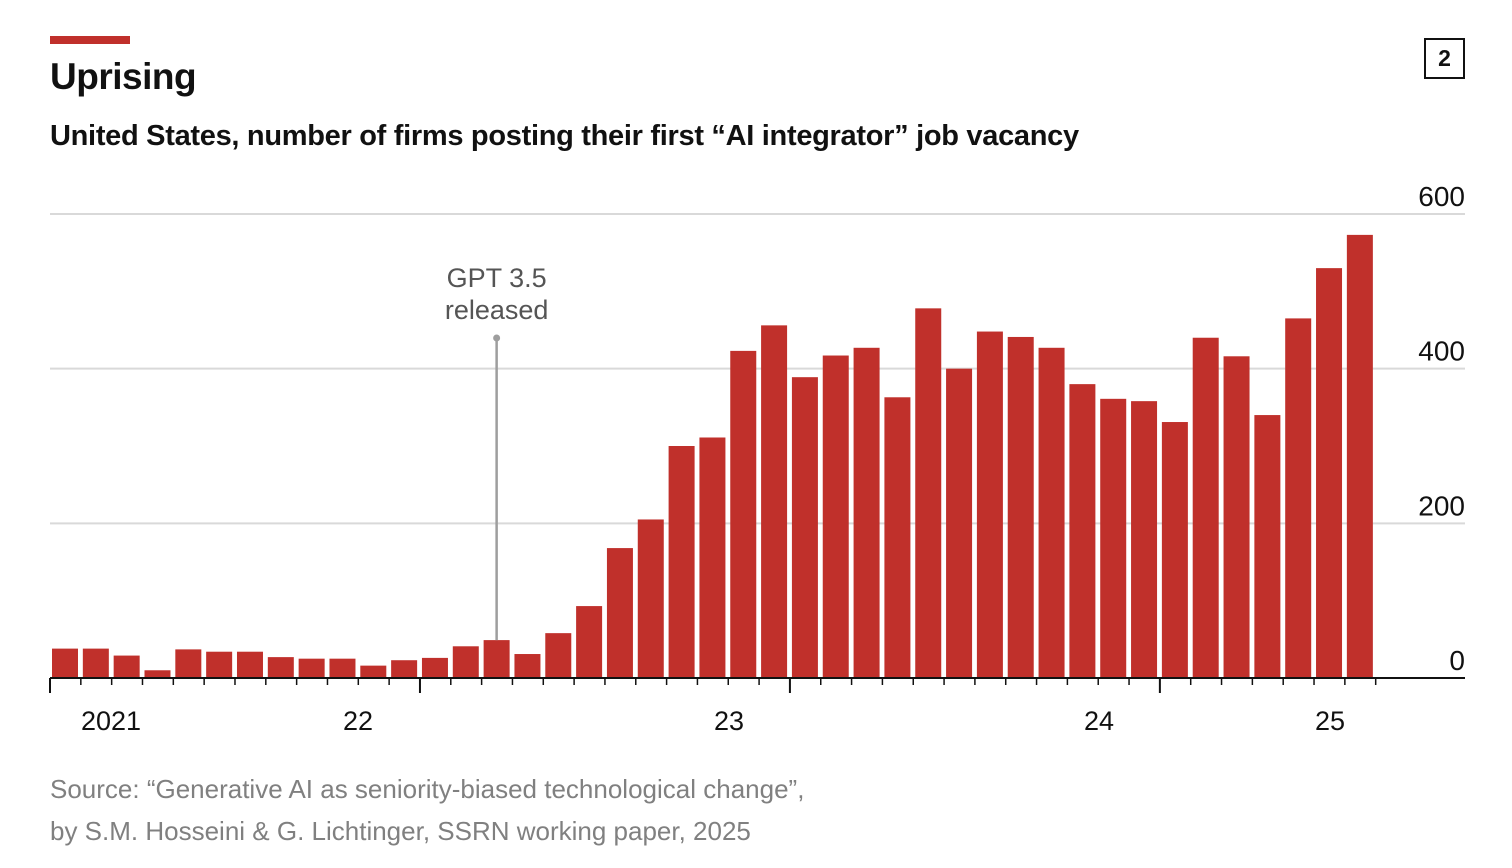 Image resolution: width=1512 pixels, height=868 pixels. I want to click on y-tick-label: 0, so click(1457, 660).